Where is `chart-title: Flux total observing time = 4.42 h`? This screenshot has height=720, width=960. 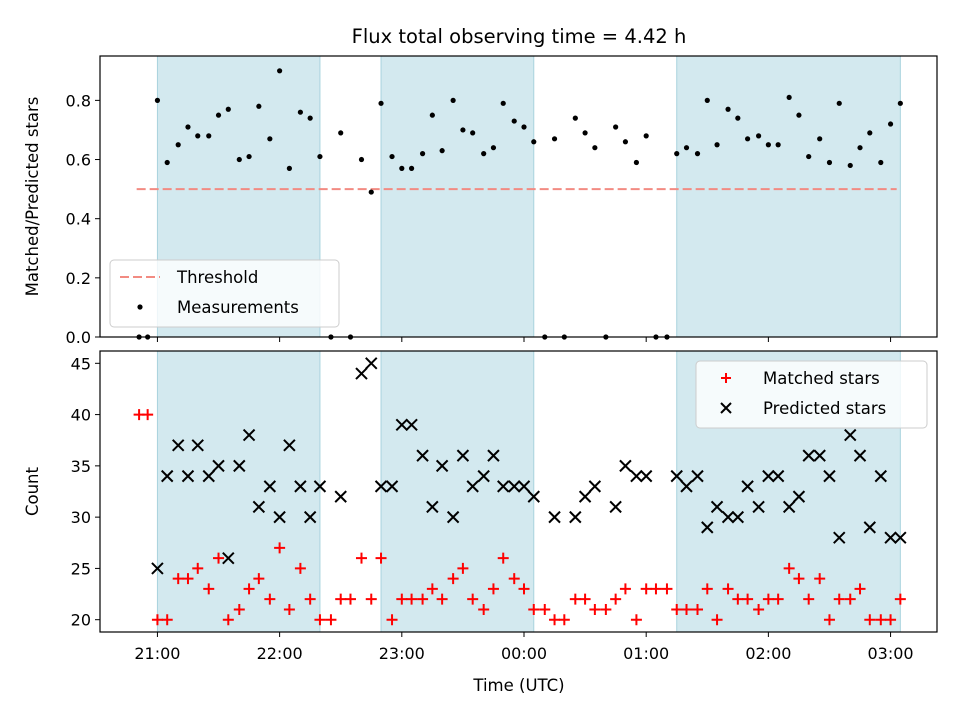
chart-title: Flux total observing time = 4.42 h is located at coordinates (519, 36).